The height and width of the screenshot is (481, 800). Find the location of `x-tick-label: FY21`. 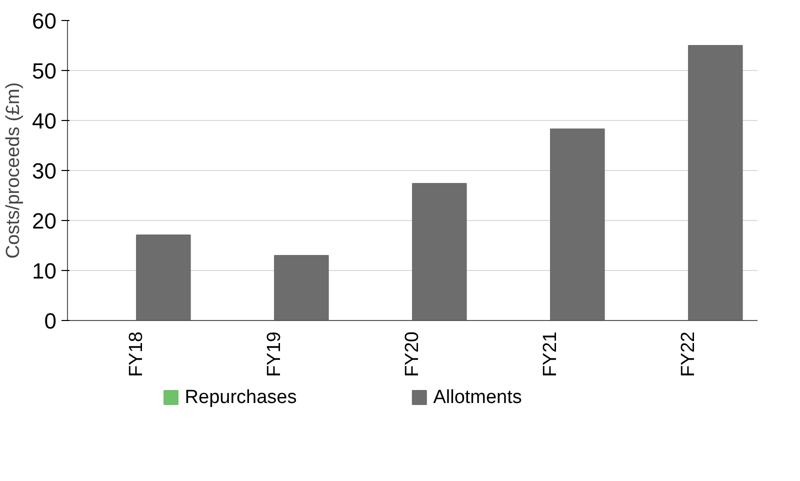

x-tick-label: FY21 is located at coordinates (550, 354).